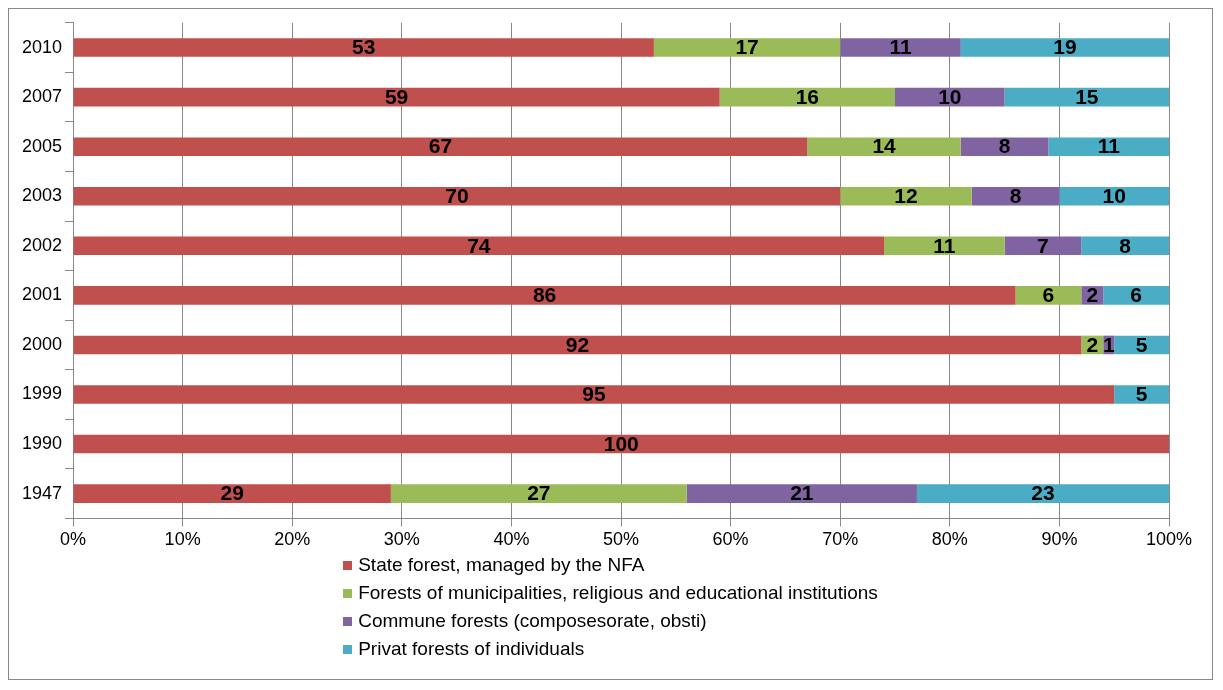 Image resolution: width=1223 pixels, height=690 pixels. Describe the element at coordinates (1169, 539) in the screenshot. I see `x-tick-label: 100%` at that location.